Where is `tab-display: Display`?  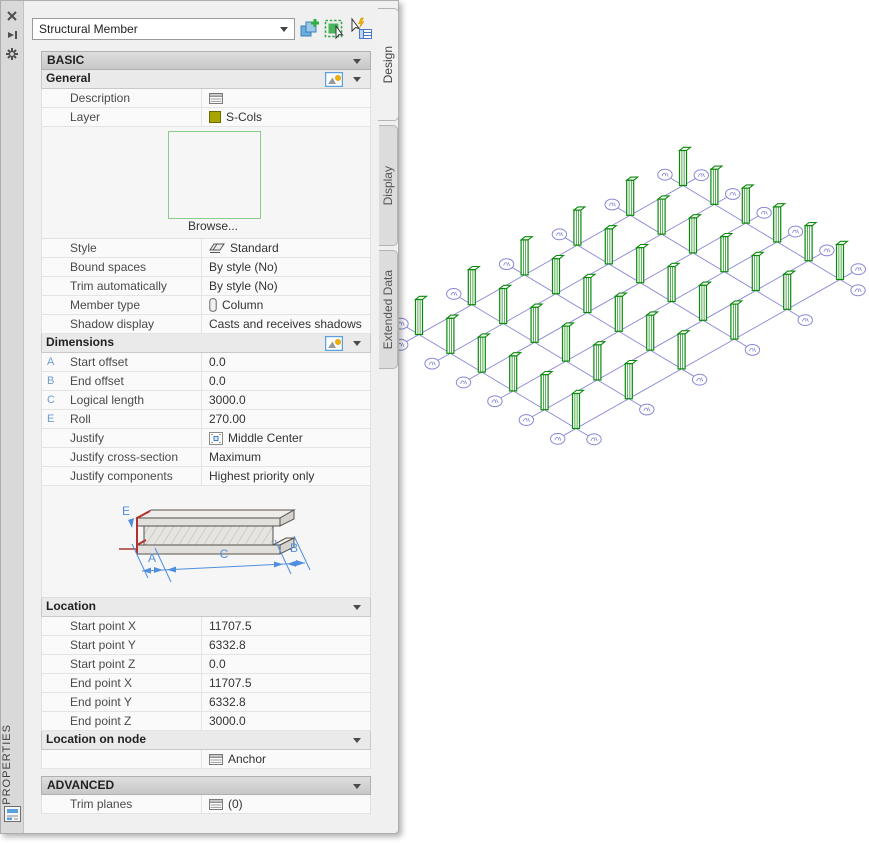
tab-display: Display is located at coordinates (388, 185).